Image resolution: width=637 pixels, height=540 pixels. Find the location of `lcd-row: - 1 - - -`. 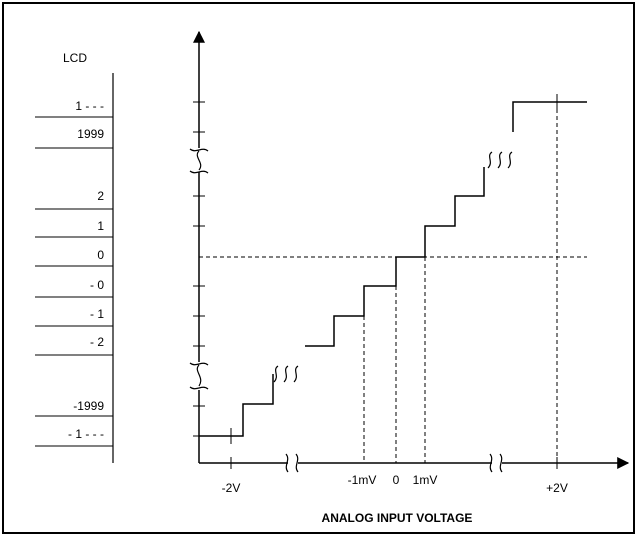

lcd-row: - 1 - - - is located at coordinates (74, 437).